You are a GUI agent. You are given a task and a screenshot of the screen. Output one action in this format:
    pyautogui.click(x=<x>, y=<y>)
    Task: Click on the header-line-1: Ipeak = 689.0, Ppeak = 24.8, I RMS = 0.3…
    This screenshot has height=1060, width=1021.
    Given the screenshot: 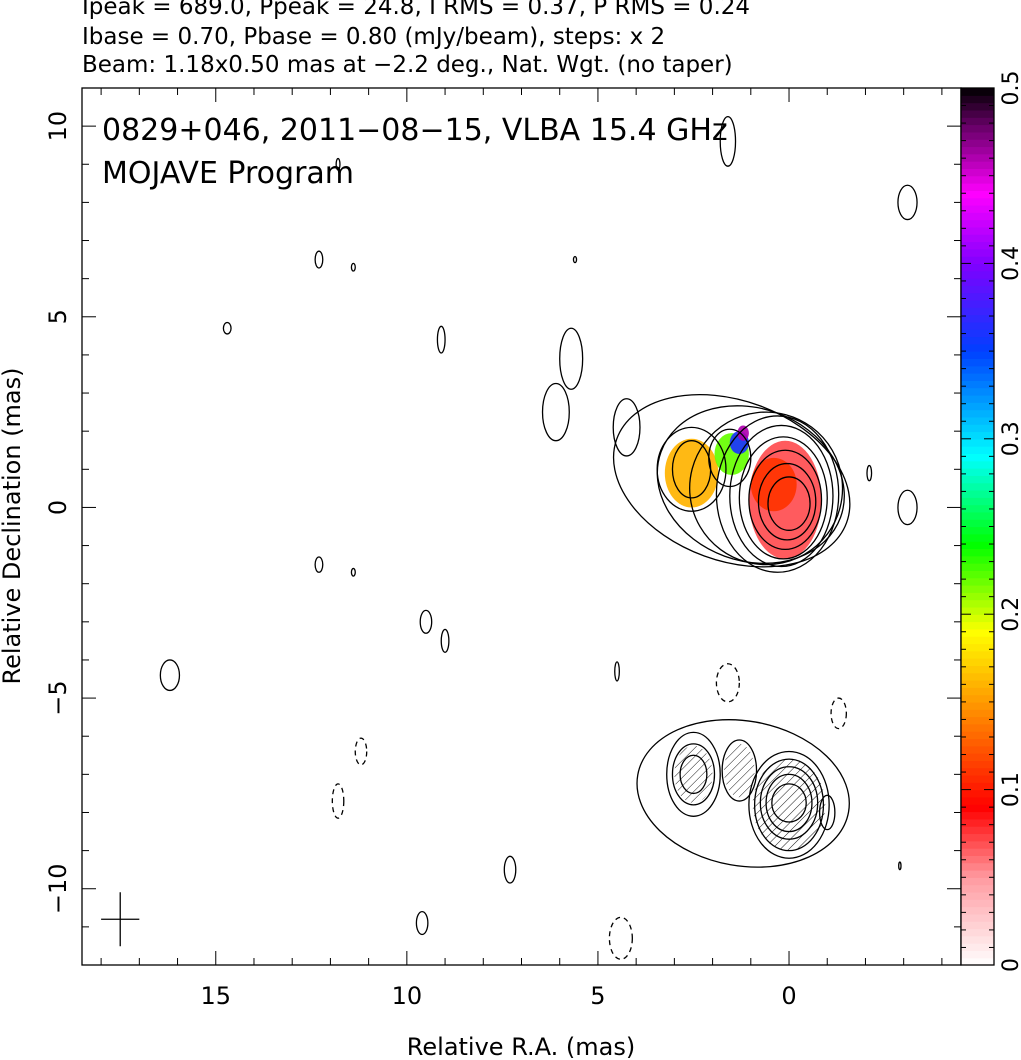 What is the action you would take?
    pyautogui.click(x=416, y=10)
    